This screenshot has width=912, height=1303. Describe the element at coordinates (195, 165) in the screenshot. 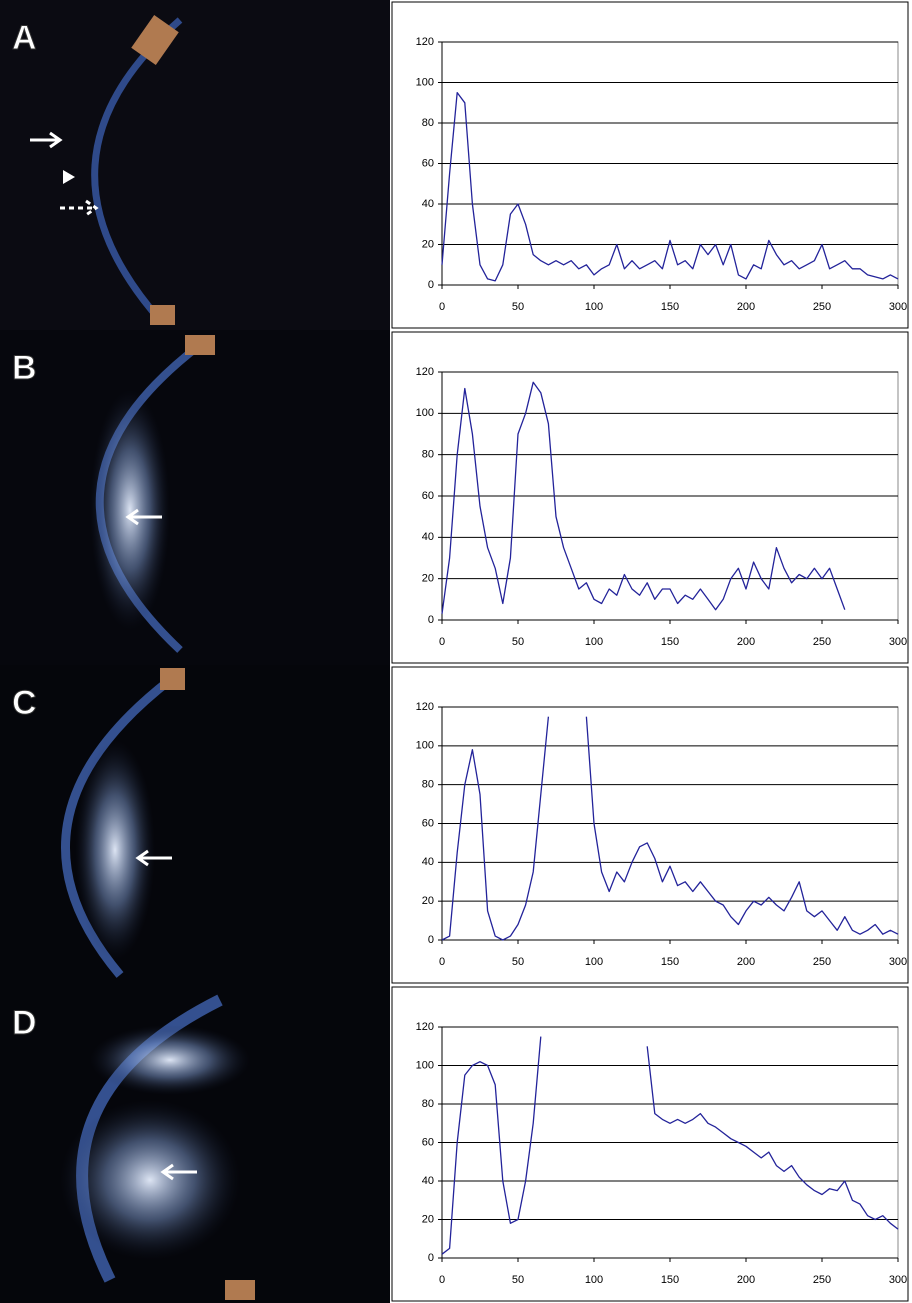

I see `photo-a` at that location.